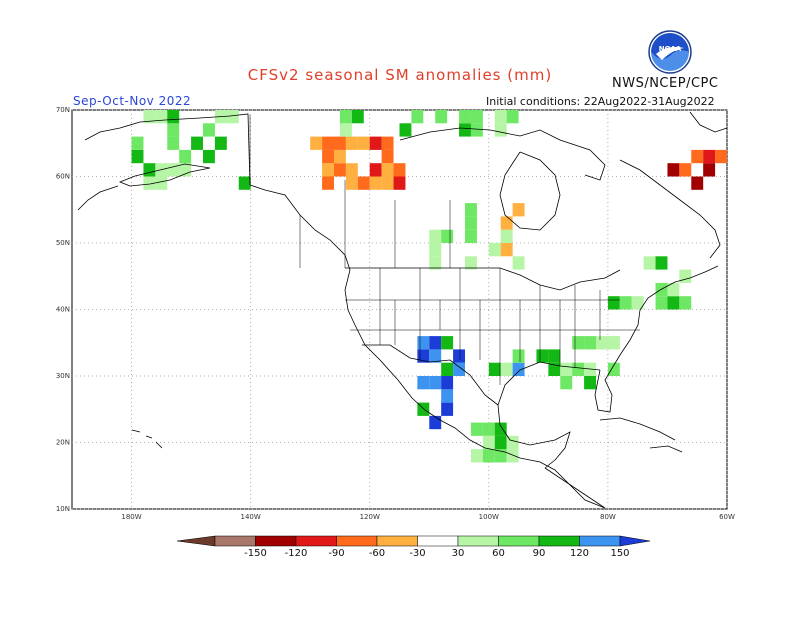  What do you see at coordinates (350, 191) in the screenshot?
I see `canada-provinces` at bounding box center [350, 191].